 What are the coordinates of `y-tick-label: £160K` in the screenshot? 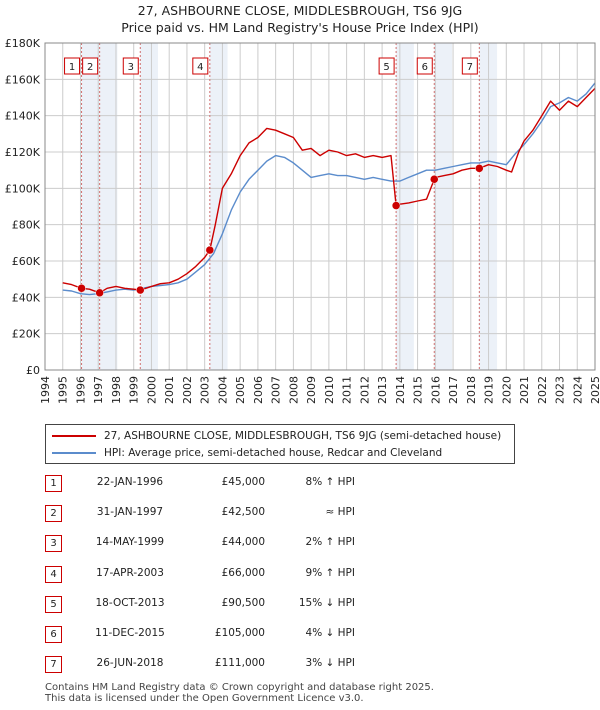 It's located at (23, 79).